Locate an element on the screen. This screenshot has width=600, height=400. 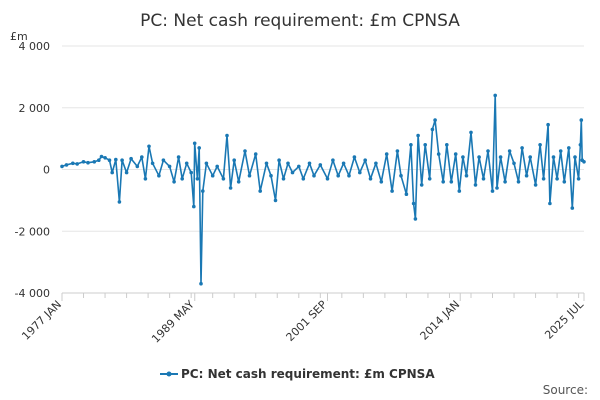
y-tick-label: 2 000 is located at coordinates (35, 108).